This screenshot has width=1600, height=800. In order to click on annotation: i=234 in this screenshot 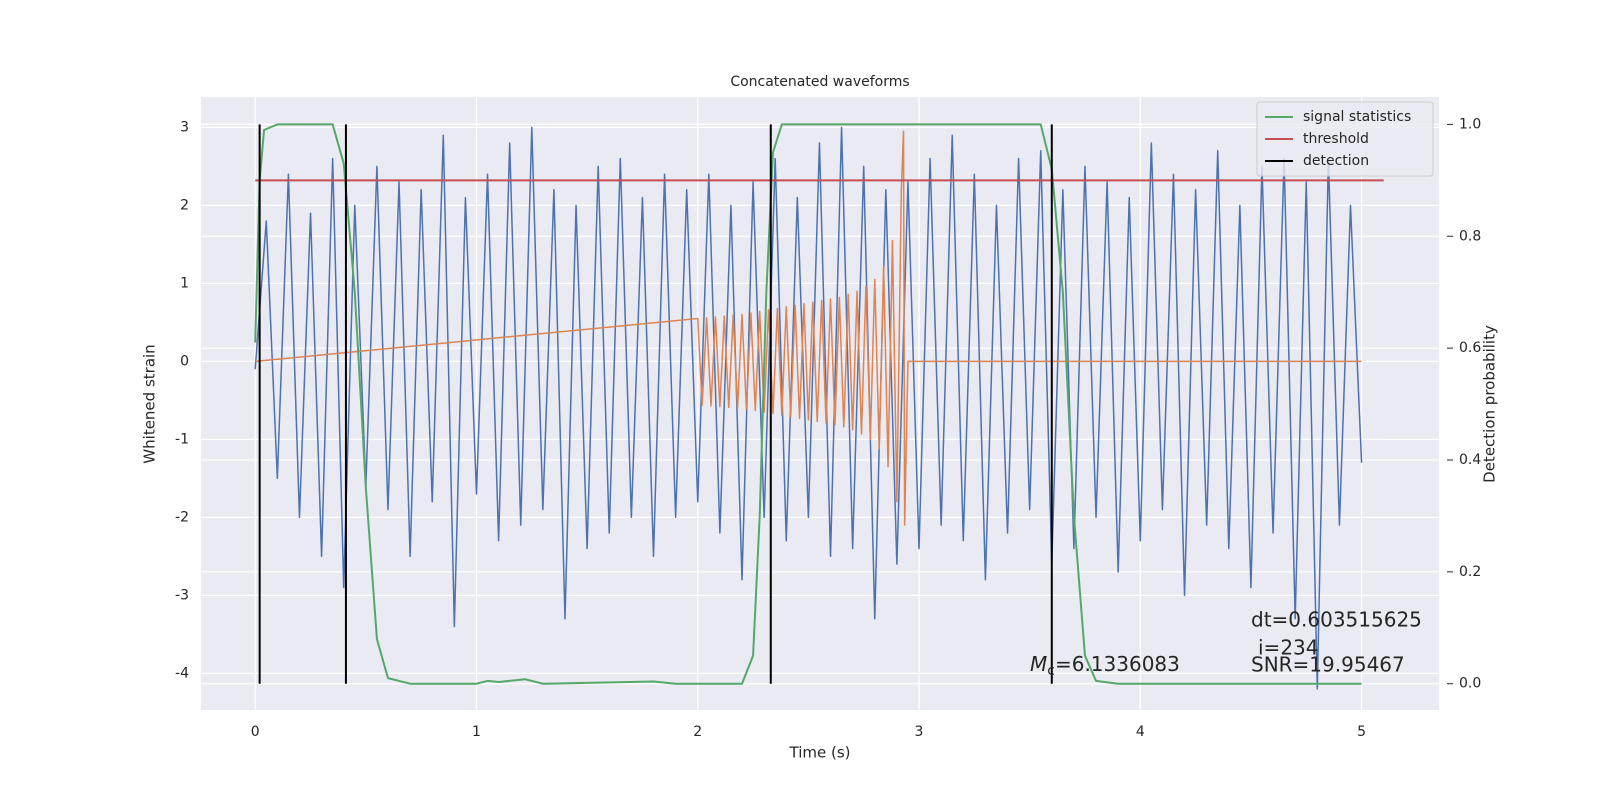, I will do `click(1288, 648)`.